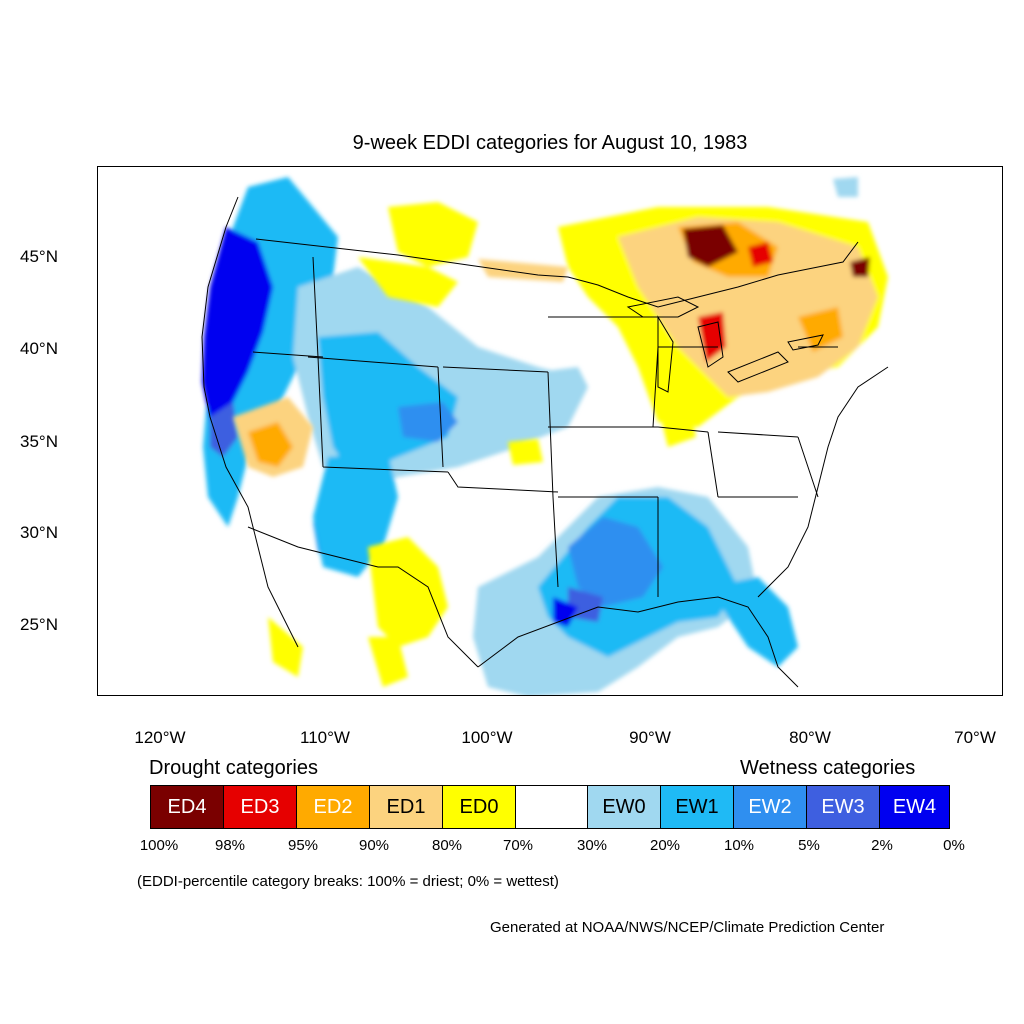 The image size is (1024, 1024). What do you see at coordinates (388, 662) in the screenshot?
I see `dry-region-mexico-ed0` at bounding box center [388, 662].